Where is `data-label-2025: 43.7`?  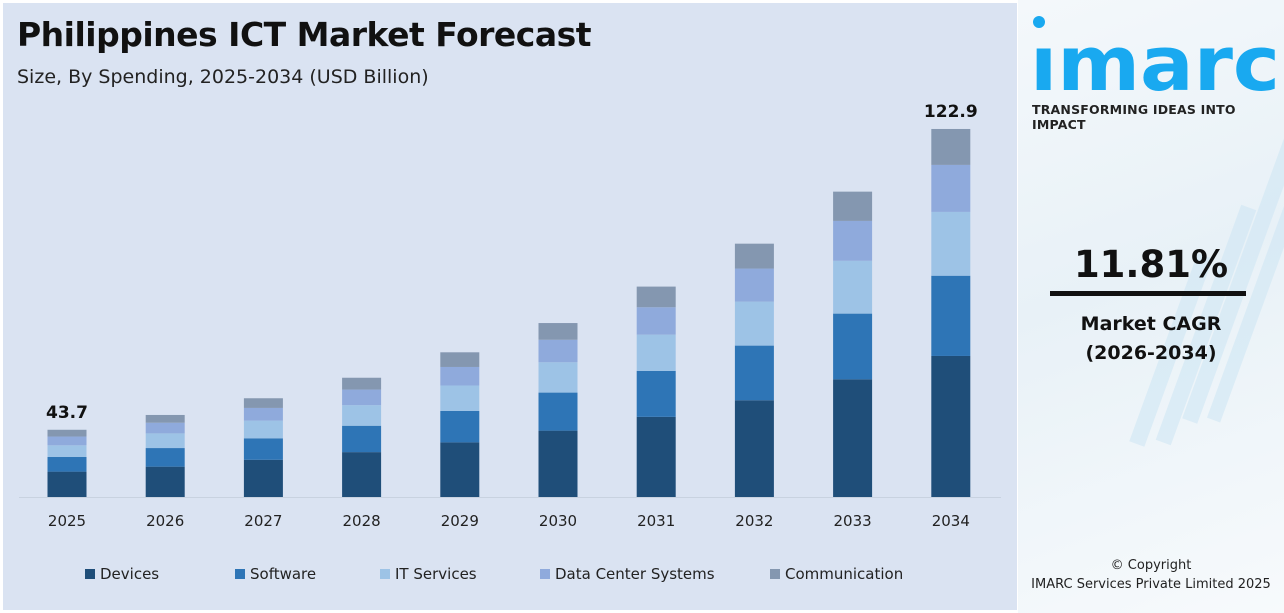 data-label-2025: 43.7 is located at coordinates (67, 413).